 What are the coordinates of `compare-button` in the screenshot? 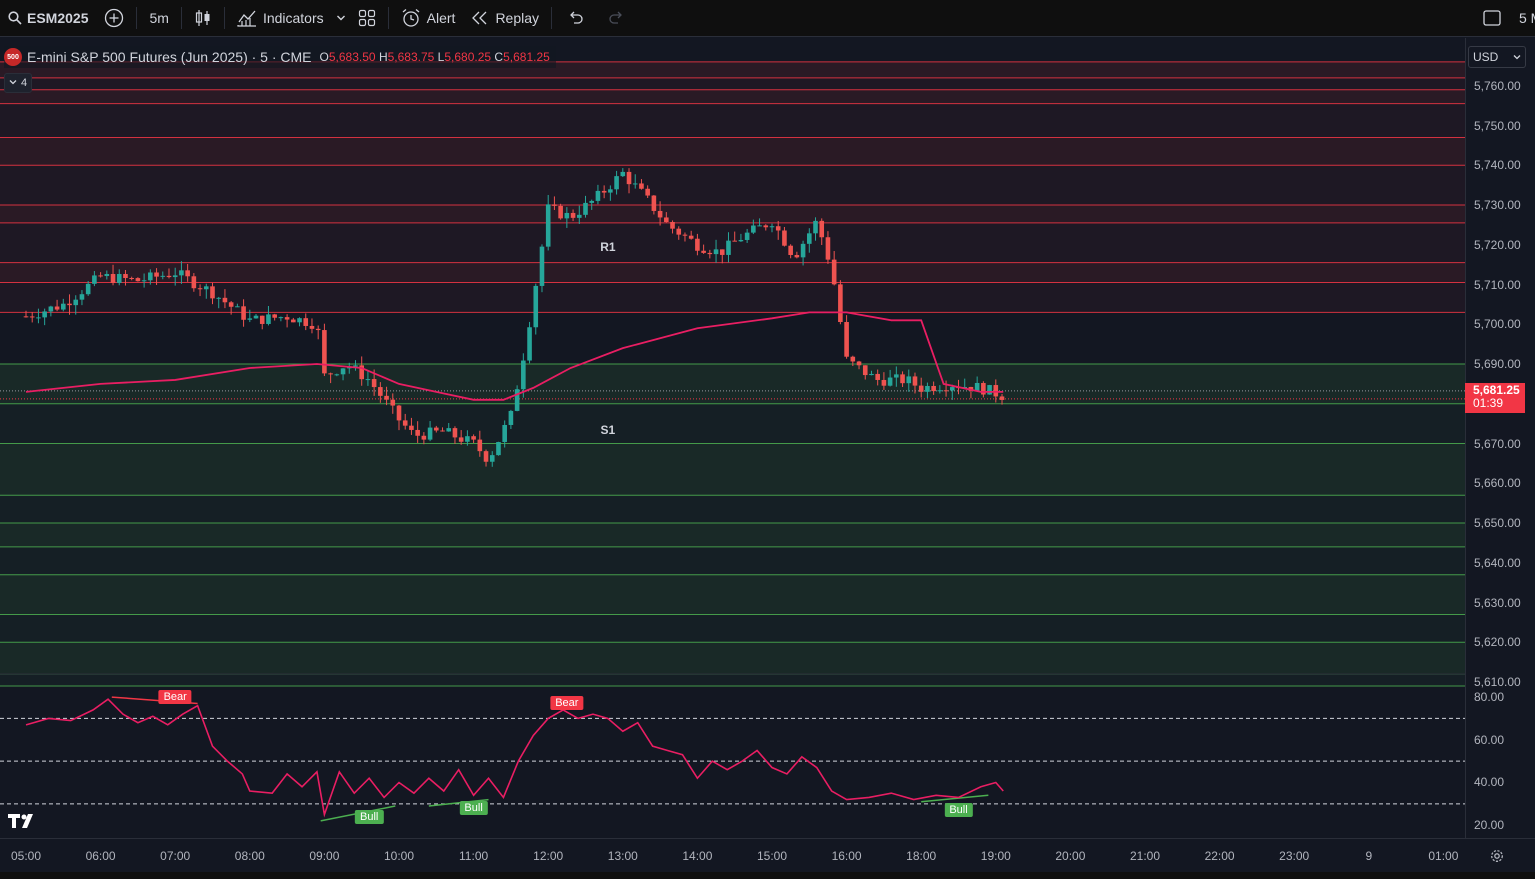 It's located at (114, 18).